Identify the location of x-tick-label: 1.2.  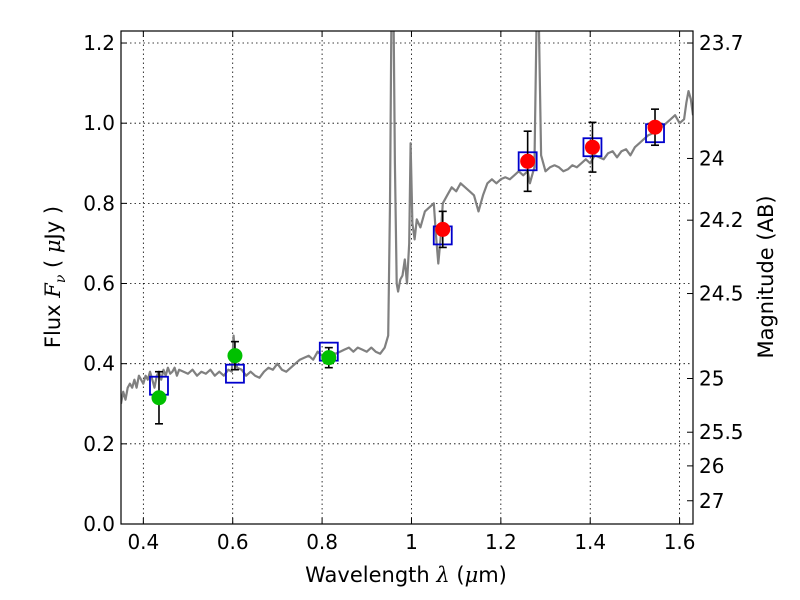
(501, 542).